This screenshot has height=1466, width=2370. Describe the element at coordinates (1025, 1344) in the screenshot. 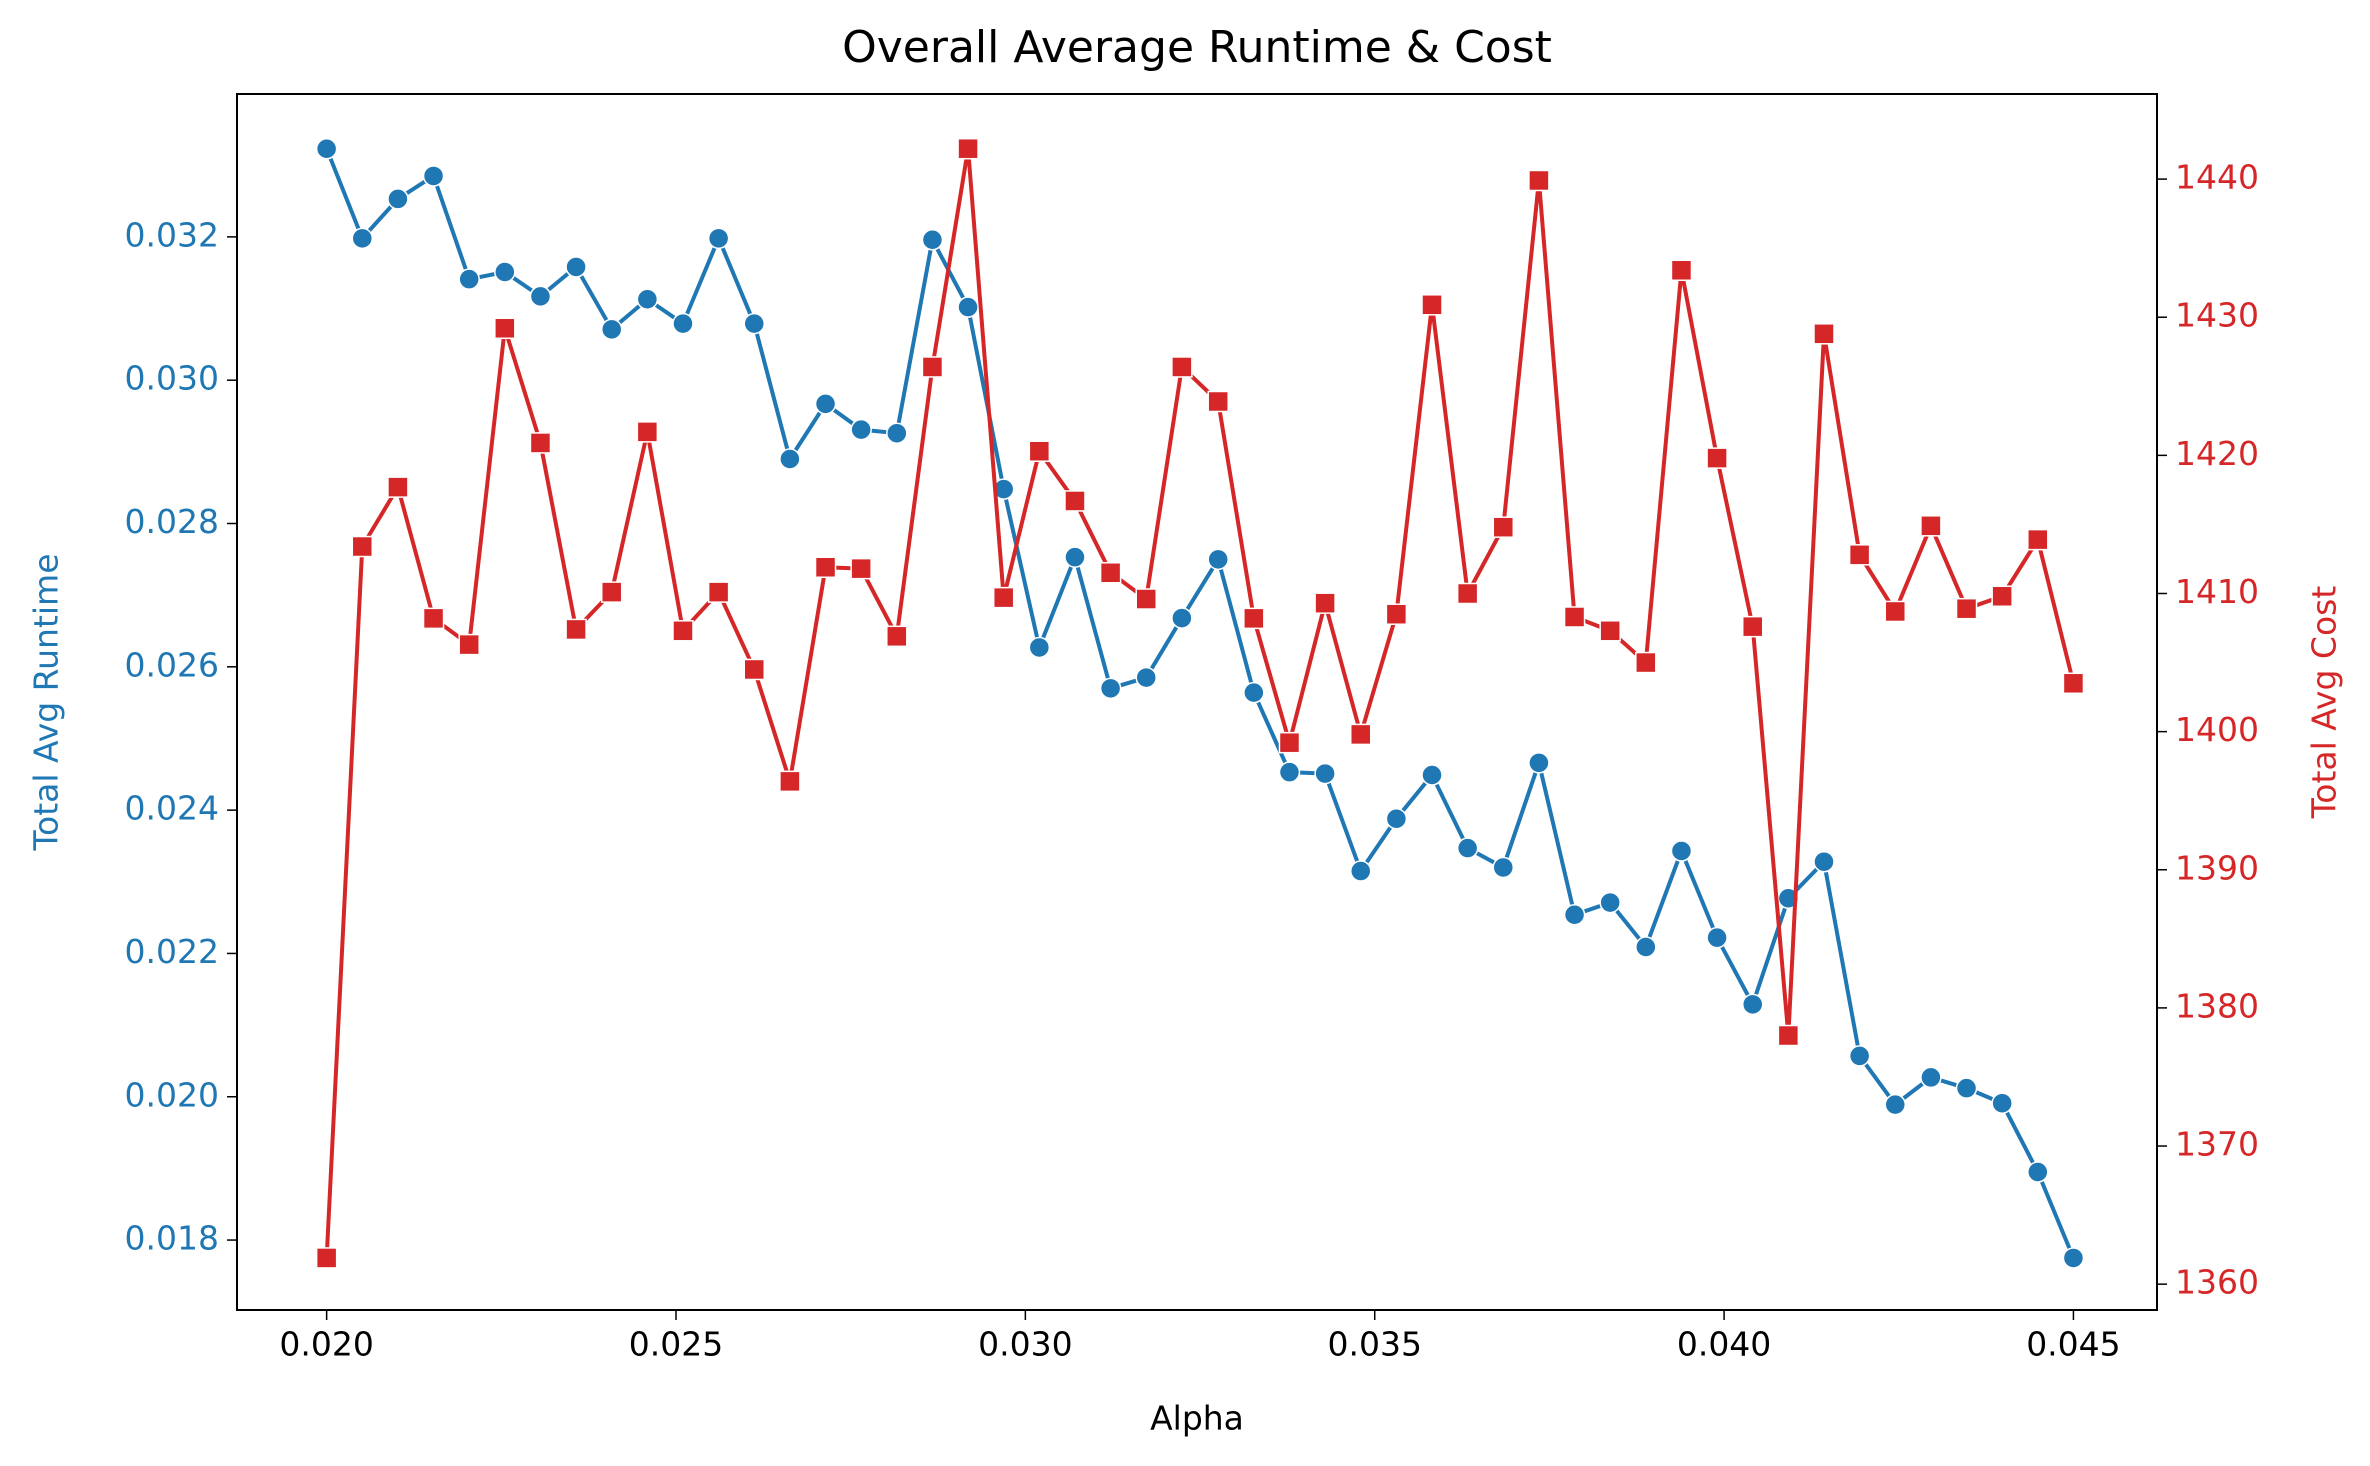

I see `x-tick-label: 0.030` at that location.